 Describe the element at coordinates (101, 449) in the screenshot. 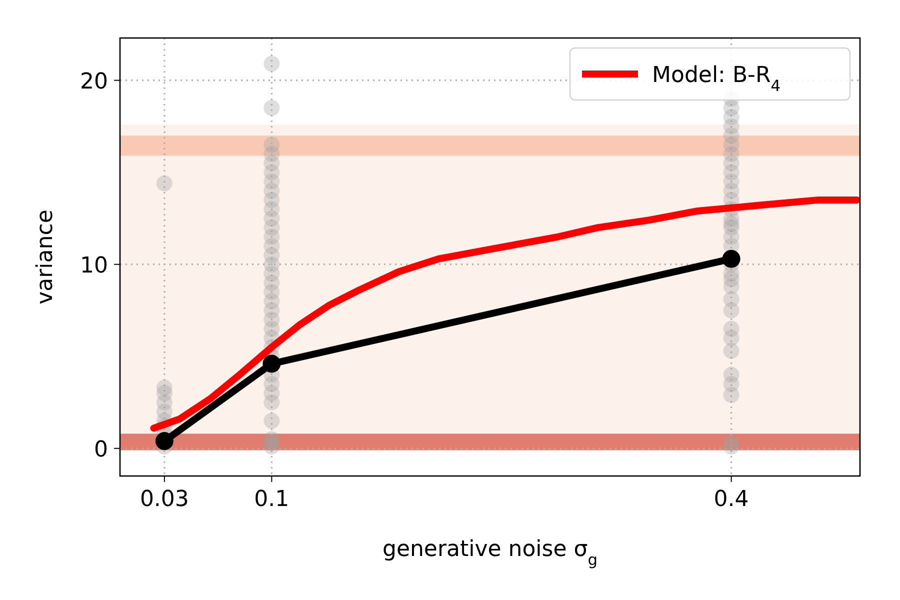

I see `y-tick-label: 0` at that location.